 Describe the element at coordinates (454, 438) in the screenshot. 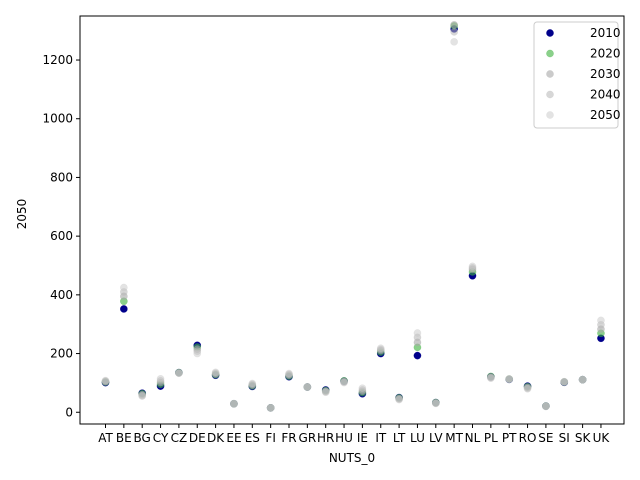

I see `x-tick-label: MT` at that location.